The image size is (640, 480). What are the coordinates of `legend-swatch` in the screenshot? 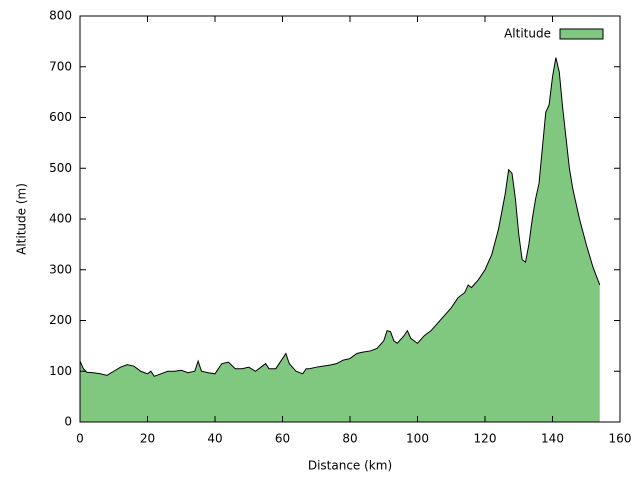 It's located at (581, 34).